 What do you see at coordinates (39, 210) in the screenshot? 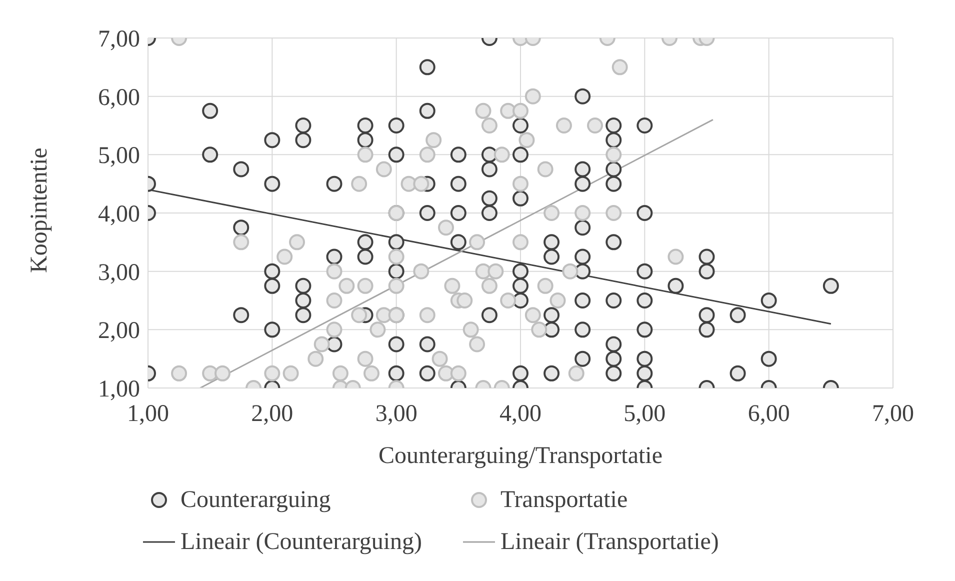
I see `y-axis-title: Koopintentie` at bounding box center [39, 210].